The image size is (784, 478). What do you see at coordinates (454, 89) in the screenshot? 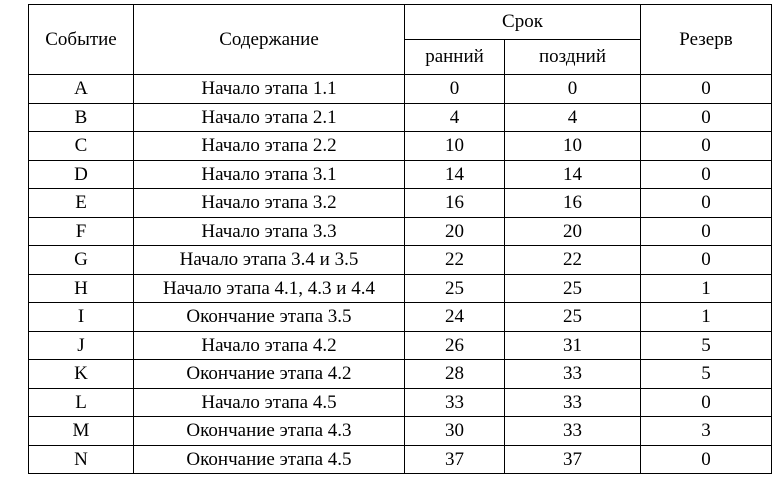
I see `cell-early: 0` at bounding box center [454, 89].